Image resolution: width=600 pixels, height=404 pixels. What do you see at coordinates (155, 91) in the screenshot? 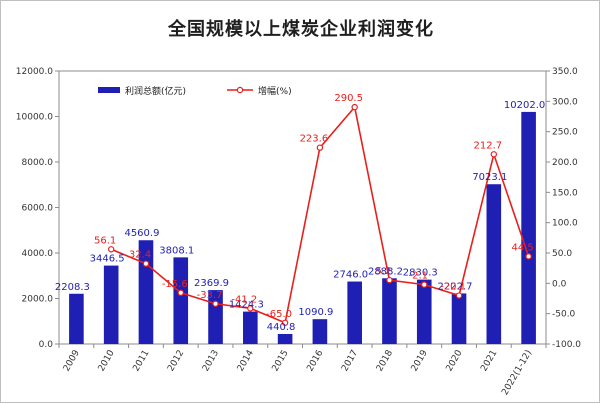
I see `legend-bar-label: 利润总额(亿元)` at bounding box center [155, 91].